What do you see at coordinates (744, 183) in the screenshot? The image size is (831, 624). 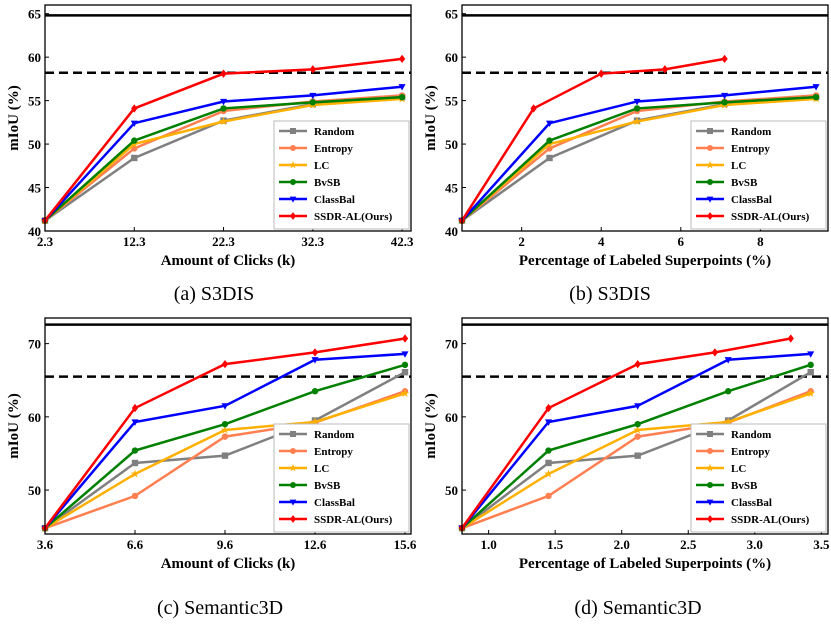 I see `panel-b-legend-label: BvSB` at bounding box center [744, 183].